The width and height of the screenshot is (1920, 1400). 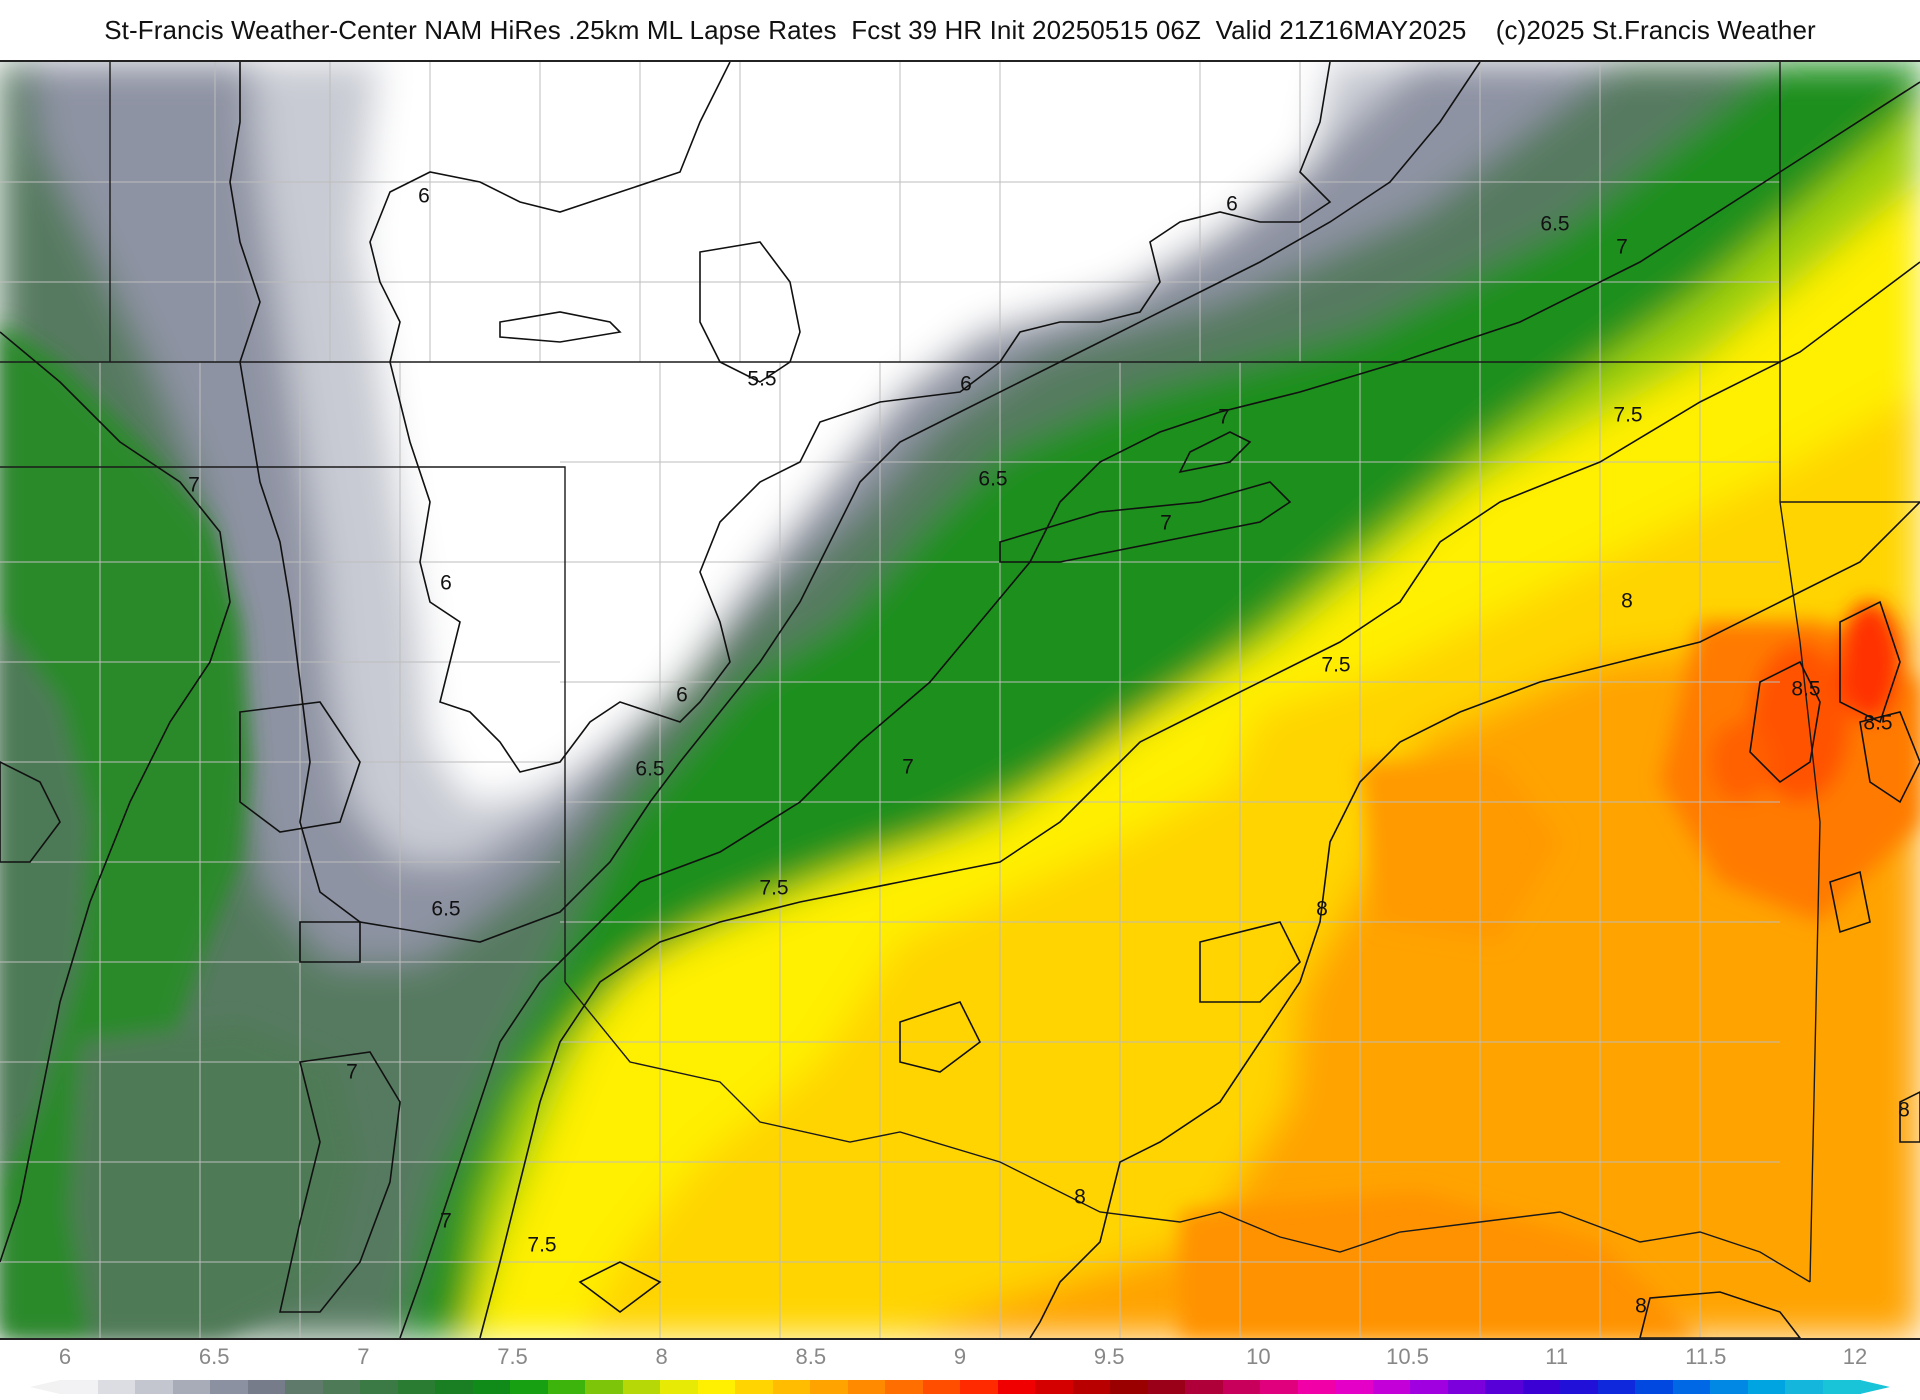 What do you see at coordinates (45, 1387) in the screenshot?
I see `scale-left-arrow` at bounding box center [45, 1387].